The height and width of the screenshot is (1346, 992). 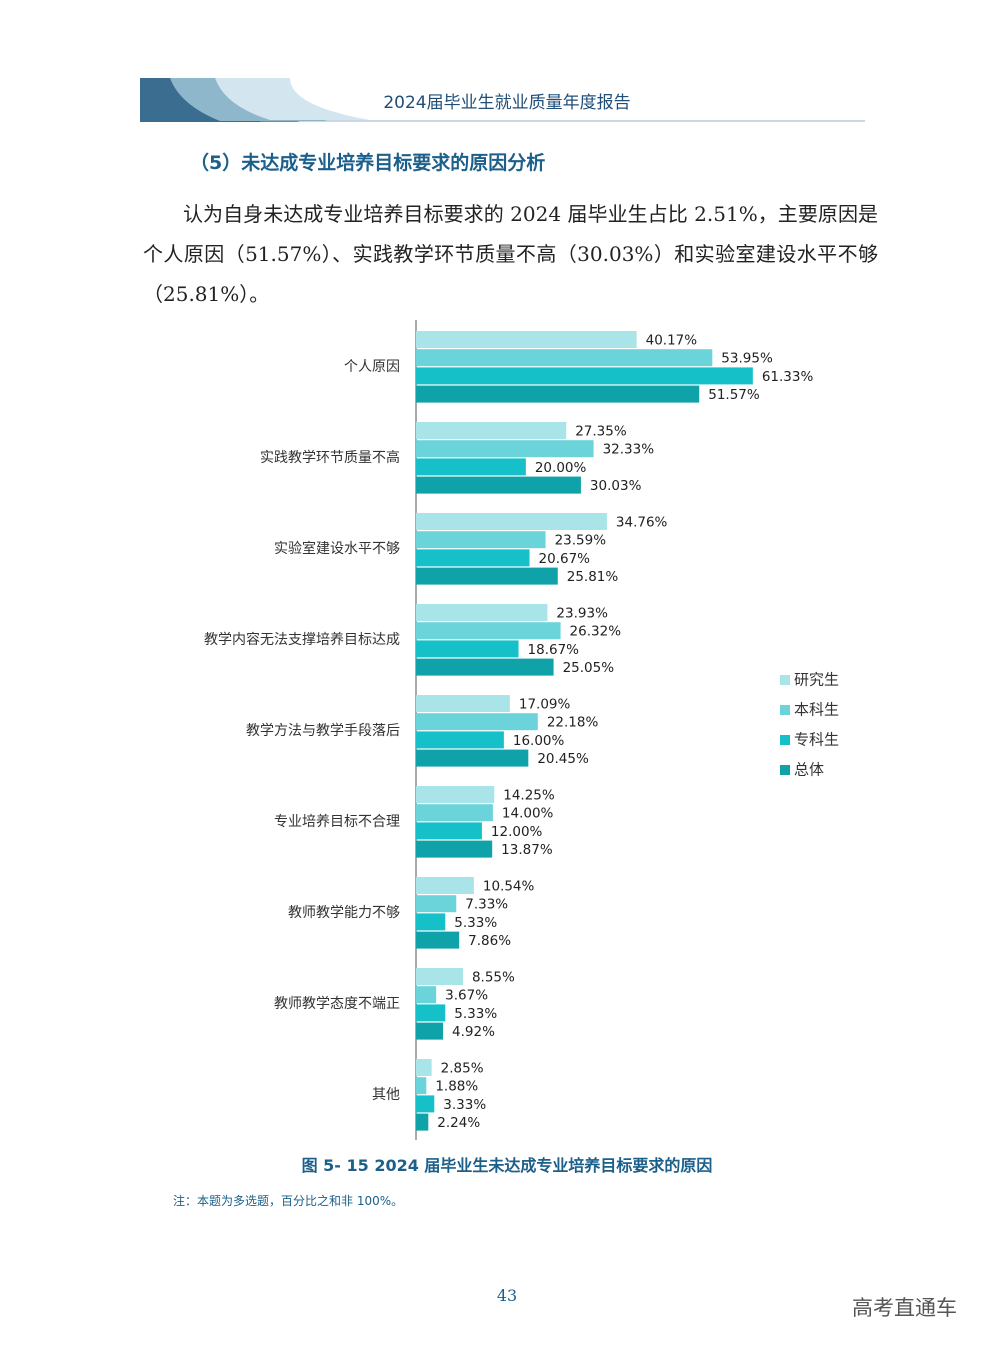 What do you see at coordinates (344, 913) in the screenshot?
I see `category-label: 教师教学能力不够` at bounding box center [344, 913].